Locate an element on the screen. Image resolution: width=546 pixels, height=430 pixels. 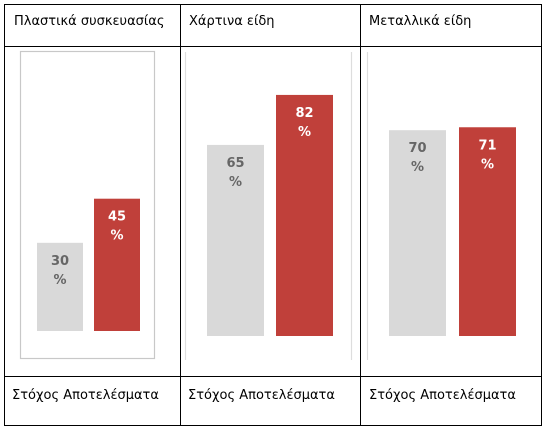
bar-paper-result is located at coordinates (304, 215).